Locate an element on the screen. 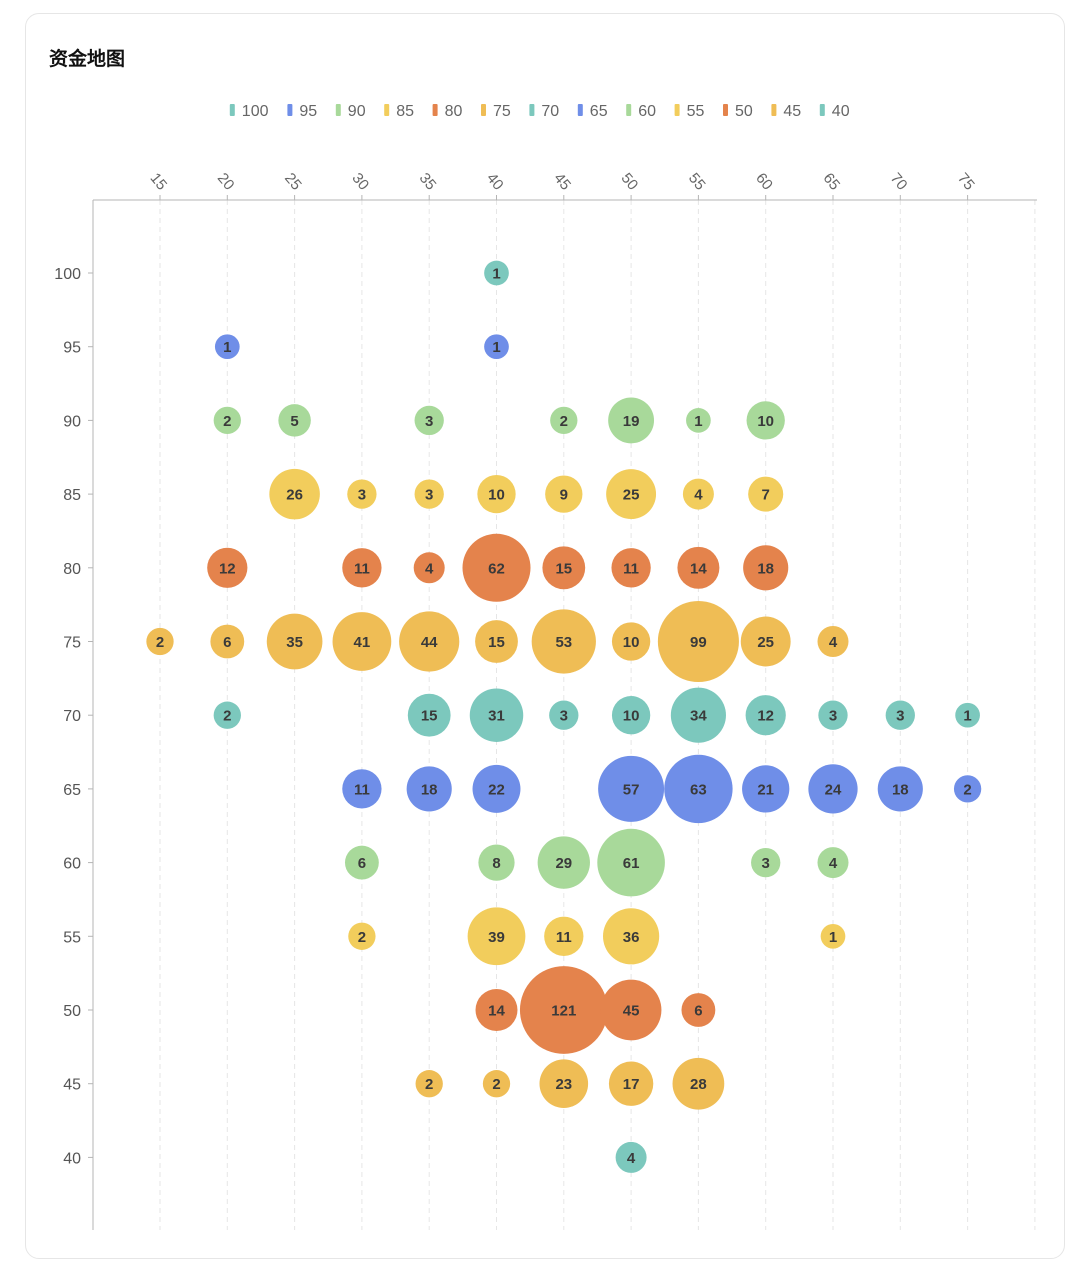 The image size is (1080, 1275). legend-item: 95 is located at coordinates (302, 111).